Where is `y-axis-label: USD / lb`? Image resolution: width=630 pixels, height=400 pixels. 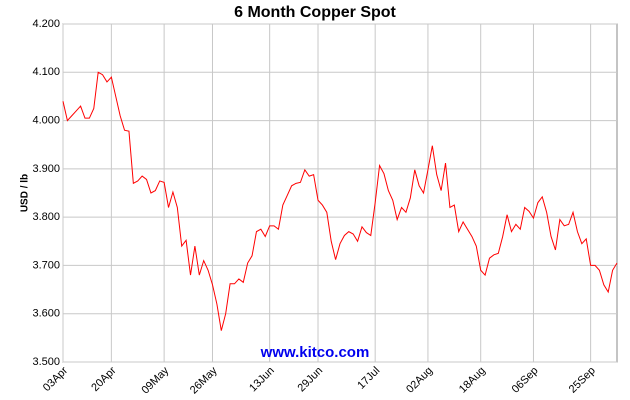
y-axis-label: USD / lb is located at coordinates (25, 193).